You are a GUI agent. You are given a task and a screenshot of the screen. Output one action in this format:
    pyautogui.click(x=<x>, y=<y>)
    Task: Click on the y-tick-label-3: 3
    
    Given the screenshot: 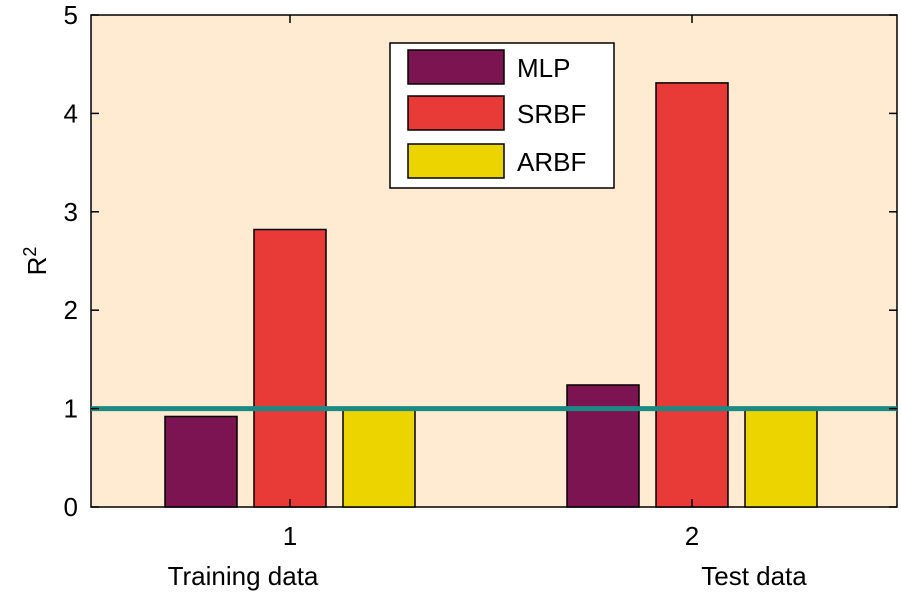 What is the action you would take?
    pyautogui.click(x=71, y=212)
    